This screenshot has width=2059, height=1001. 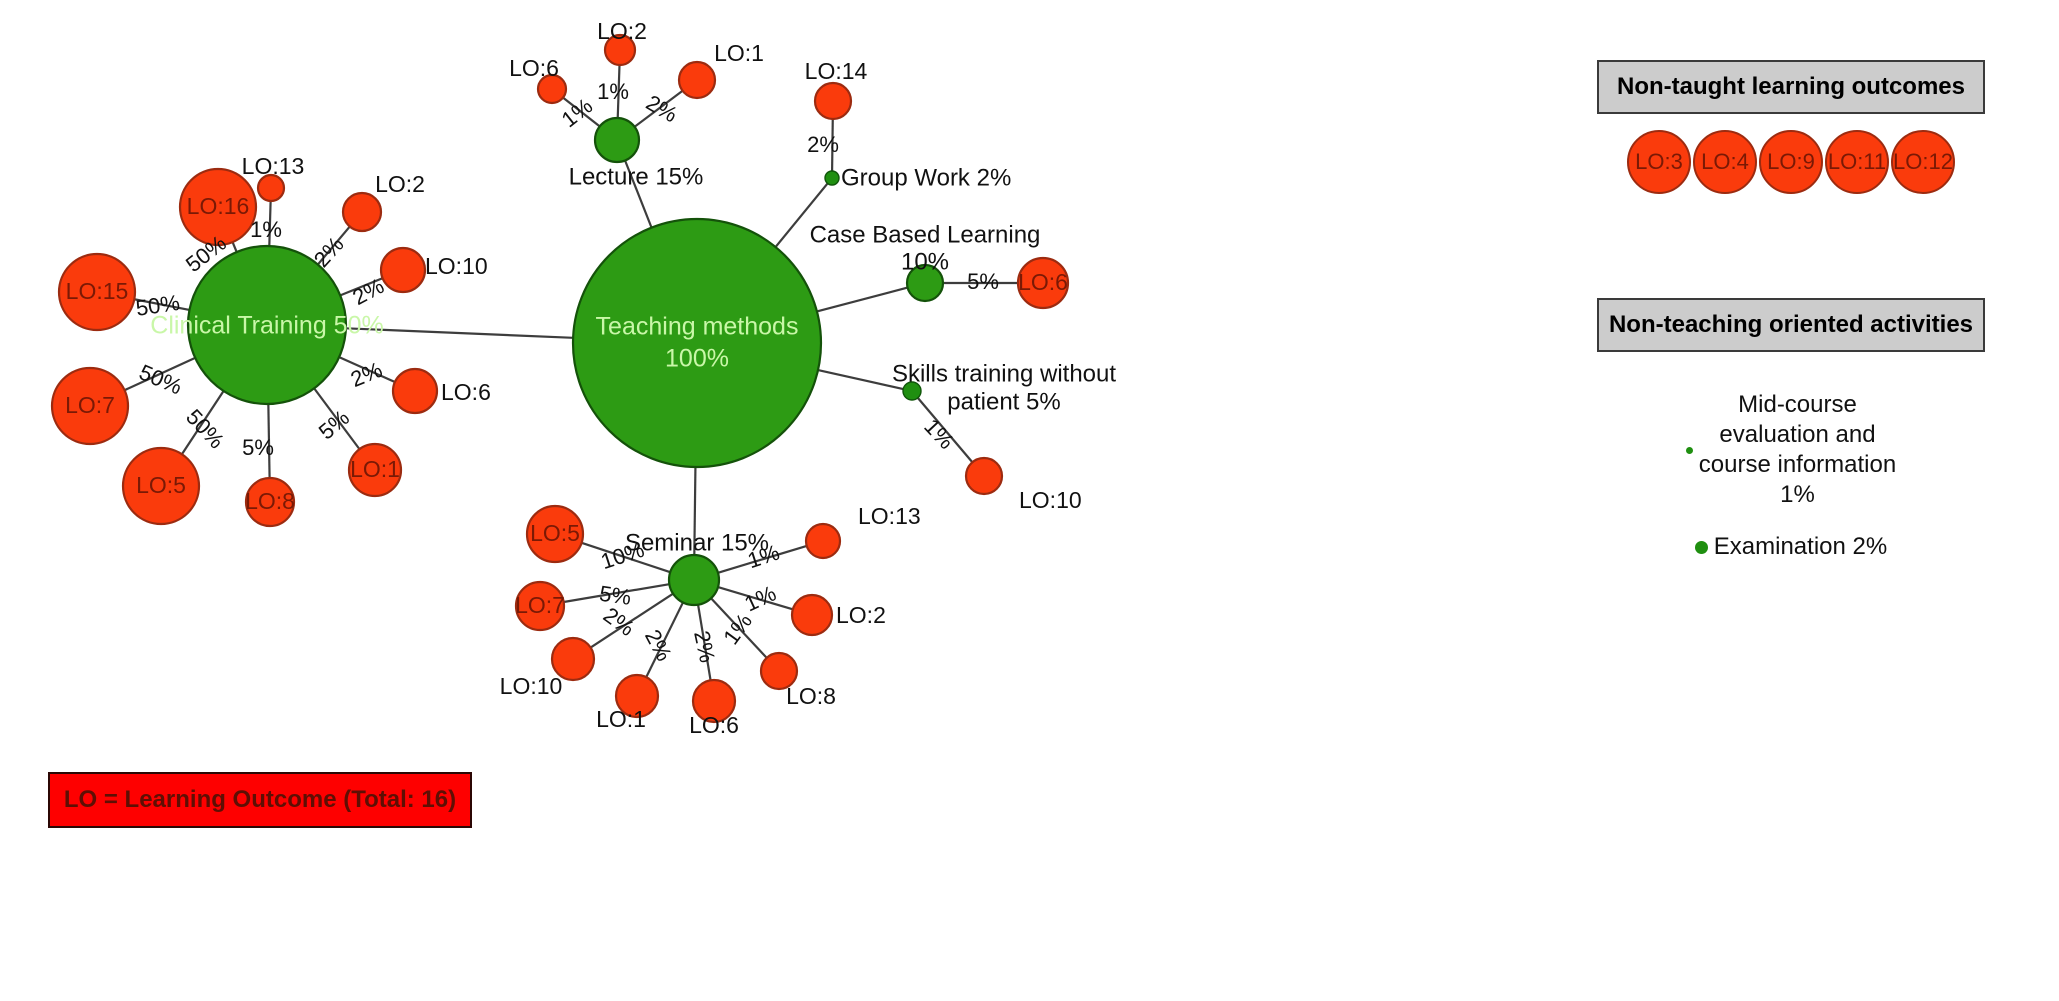 I want to click on weight-clinical-4: 5%, so click(x=258, y=447).